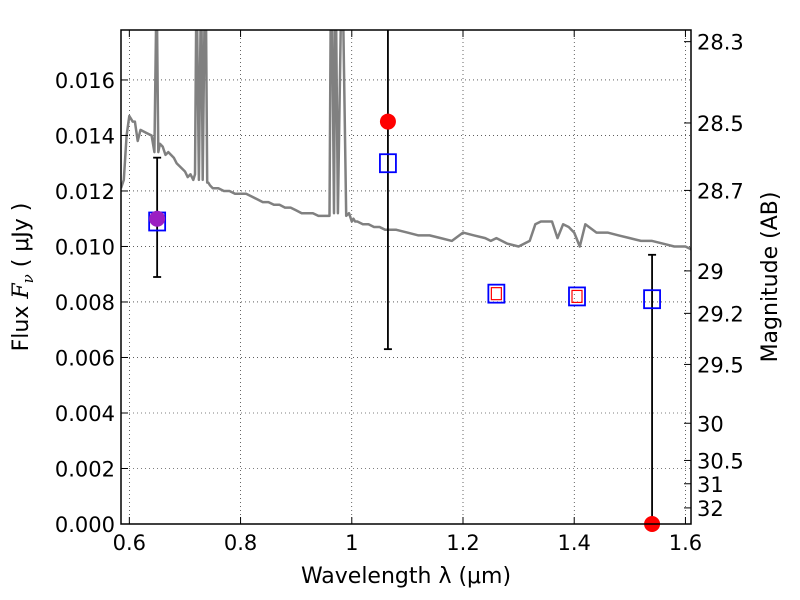 The image size is (800, 600). What do you see at coordinates (710, 424) in the screenshot?
I see `y2-tick-label: 30` at bounding box center [710, 424].